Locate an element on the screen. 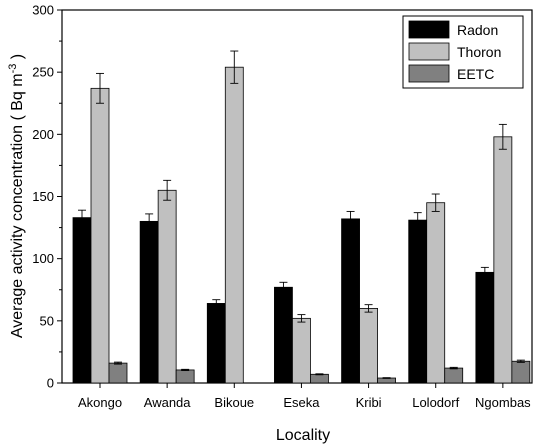 The image size is (536, 447). bar-thoron-kribi is located at coordinates (368, 345).